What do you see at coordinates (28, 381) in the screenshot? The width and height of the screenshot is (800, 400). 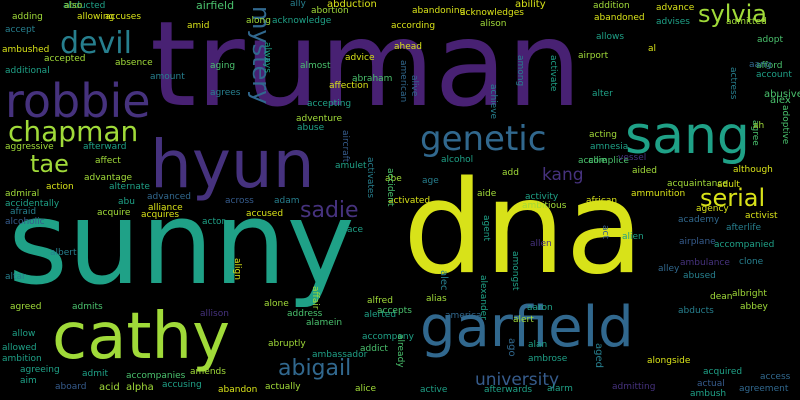 I see `word-aim: aim` at bounding box center [28, 381].